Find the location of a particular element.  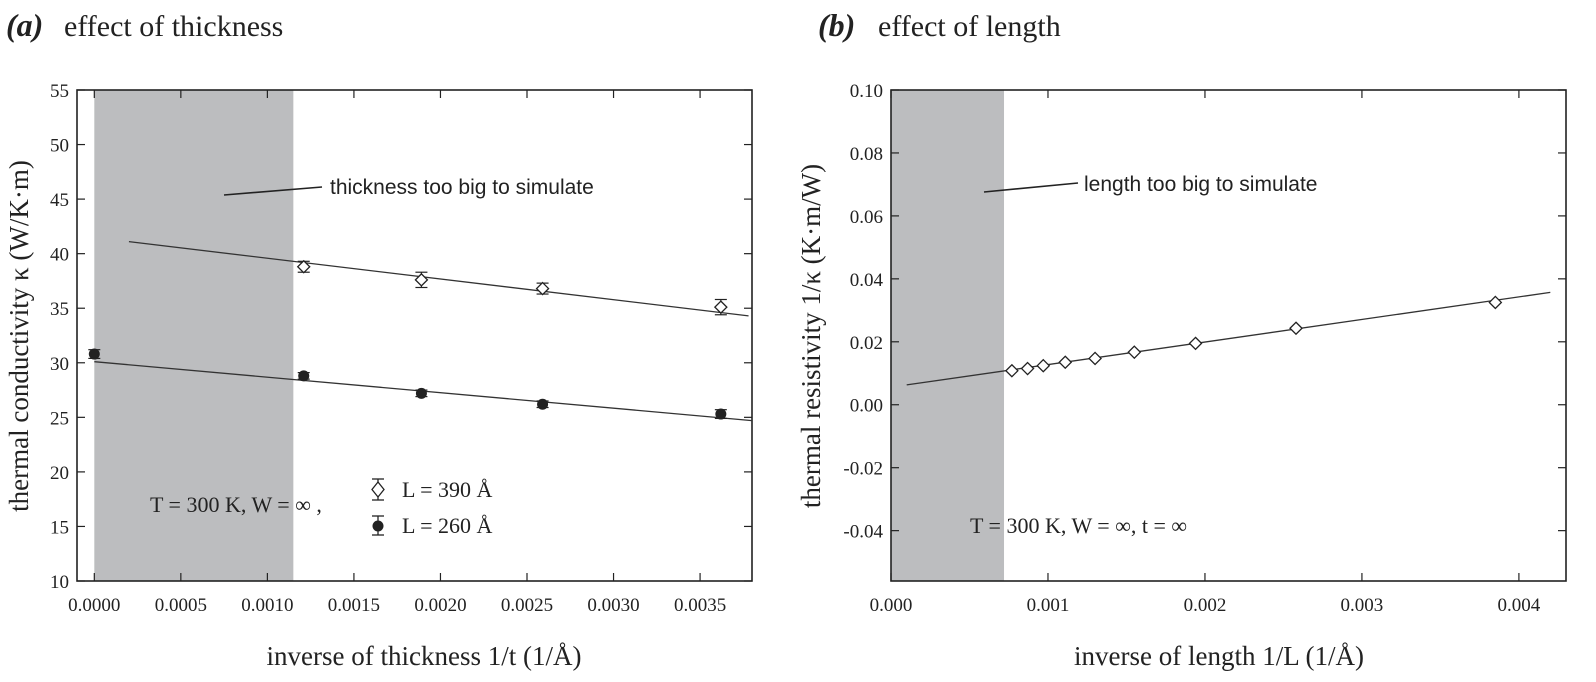

panel-b-x-tick-label: 0.001 is located at coordinates (1048, 605).